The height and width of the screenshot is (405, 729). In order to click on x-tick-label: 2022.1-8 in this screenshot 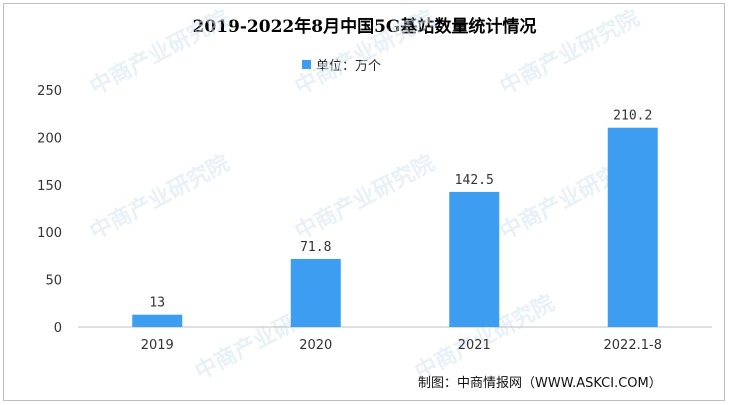, I will do `click(633, 345)`.